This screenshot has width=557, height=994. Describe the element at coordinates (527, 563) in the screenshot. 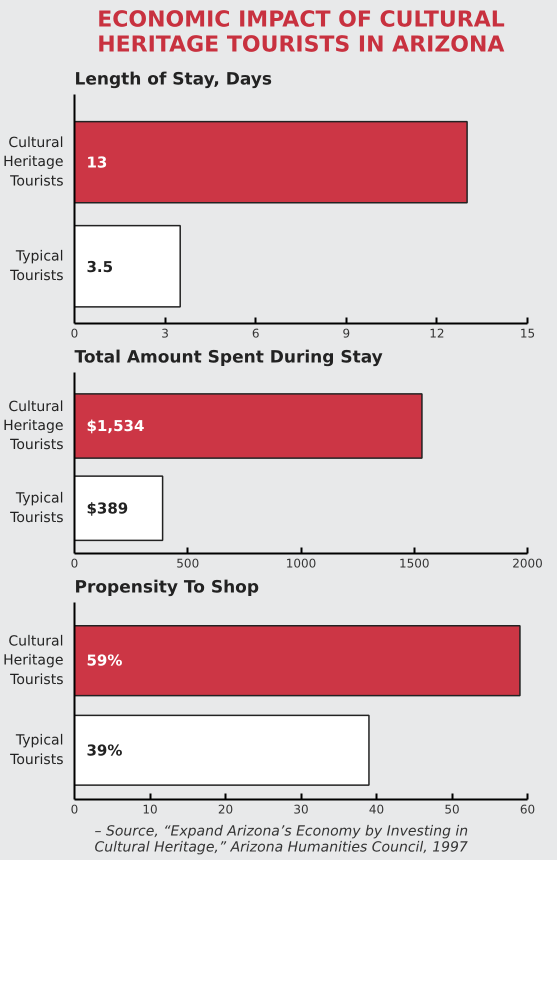

I see `x-tick-label: 2000` at that location.